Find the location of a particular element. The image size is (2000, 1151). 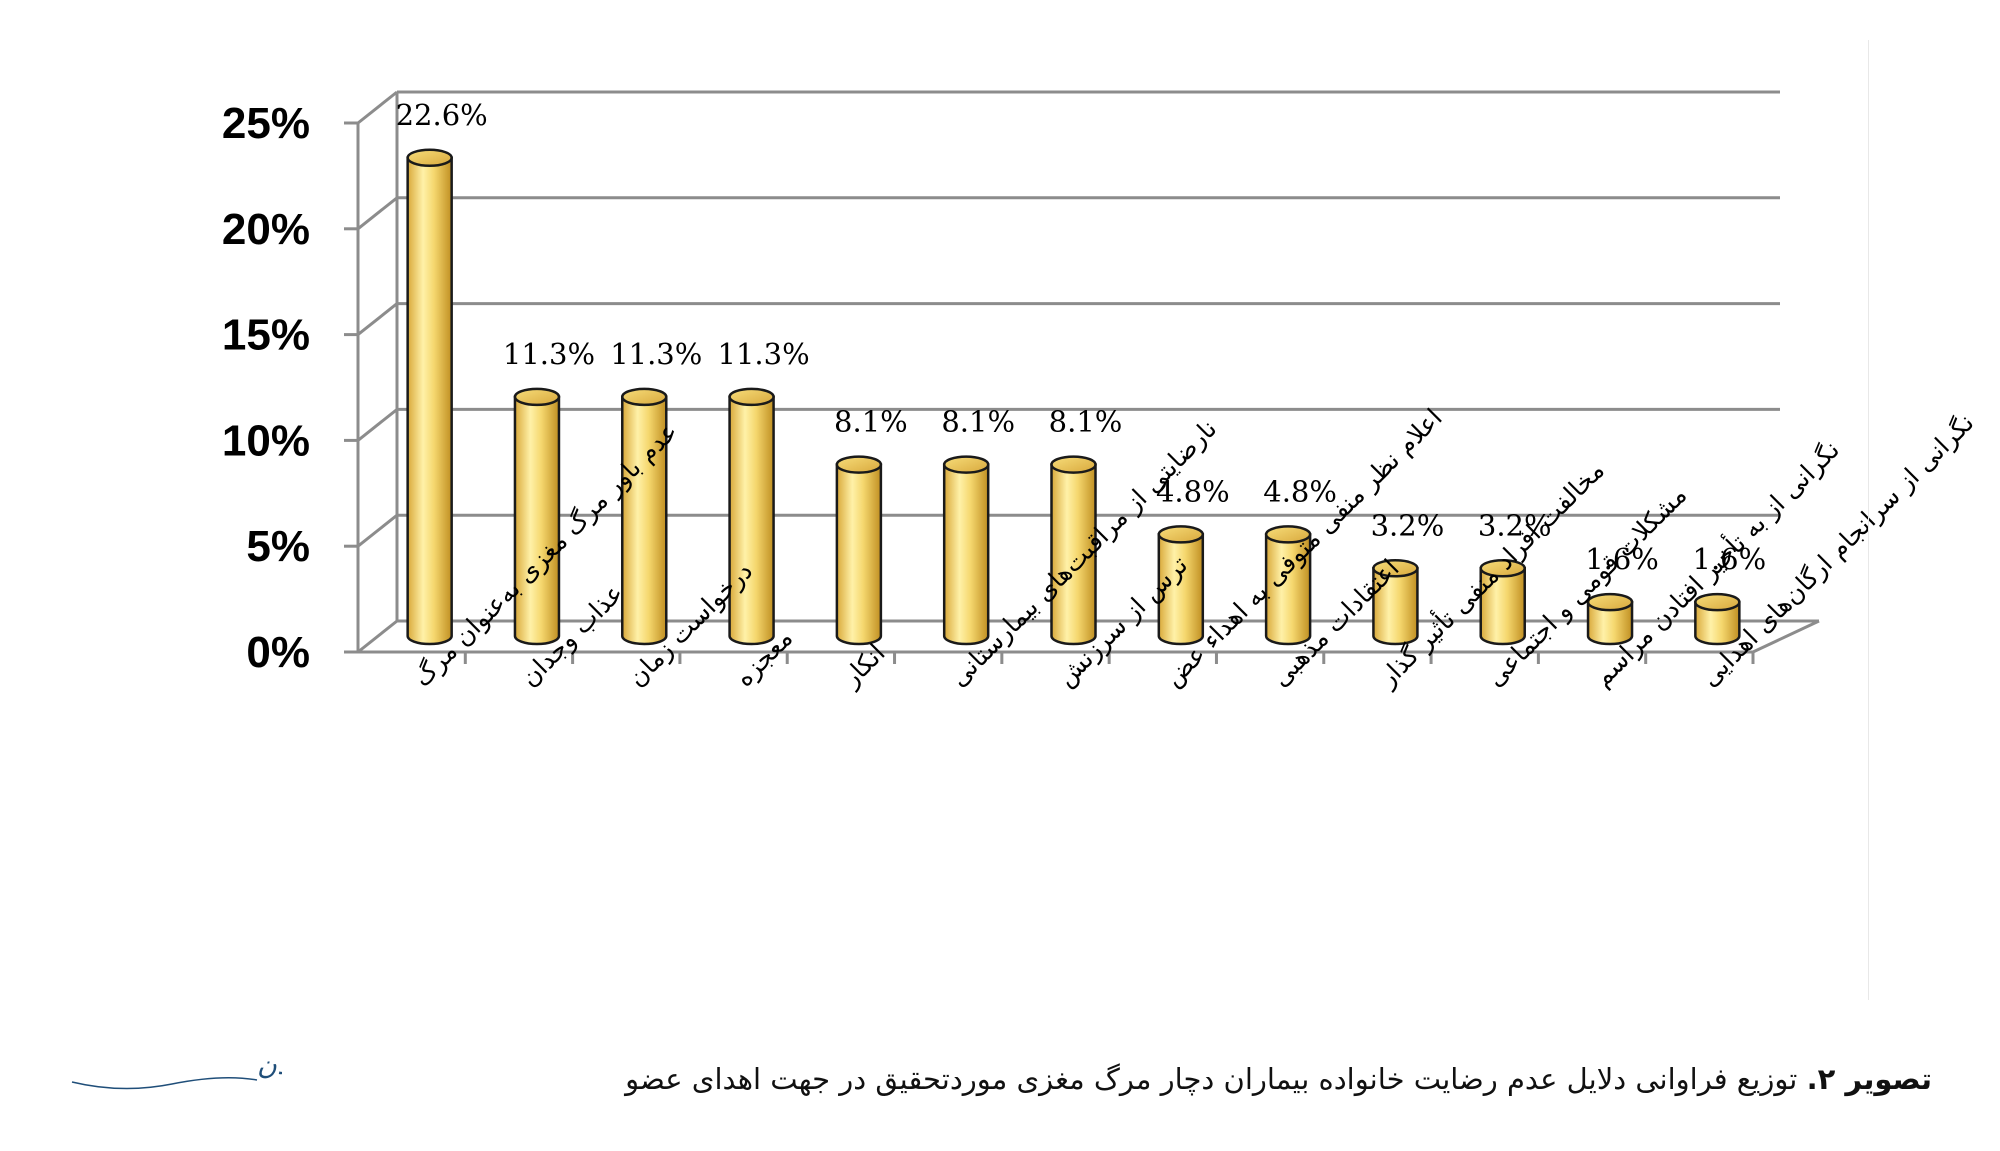

y-tick-label: 10% is located at coordinates (266, 440).